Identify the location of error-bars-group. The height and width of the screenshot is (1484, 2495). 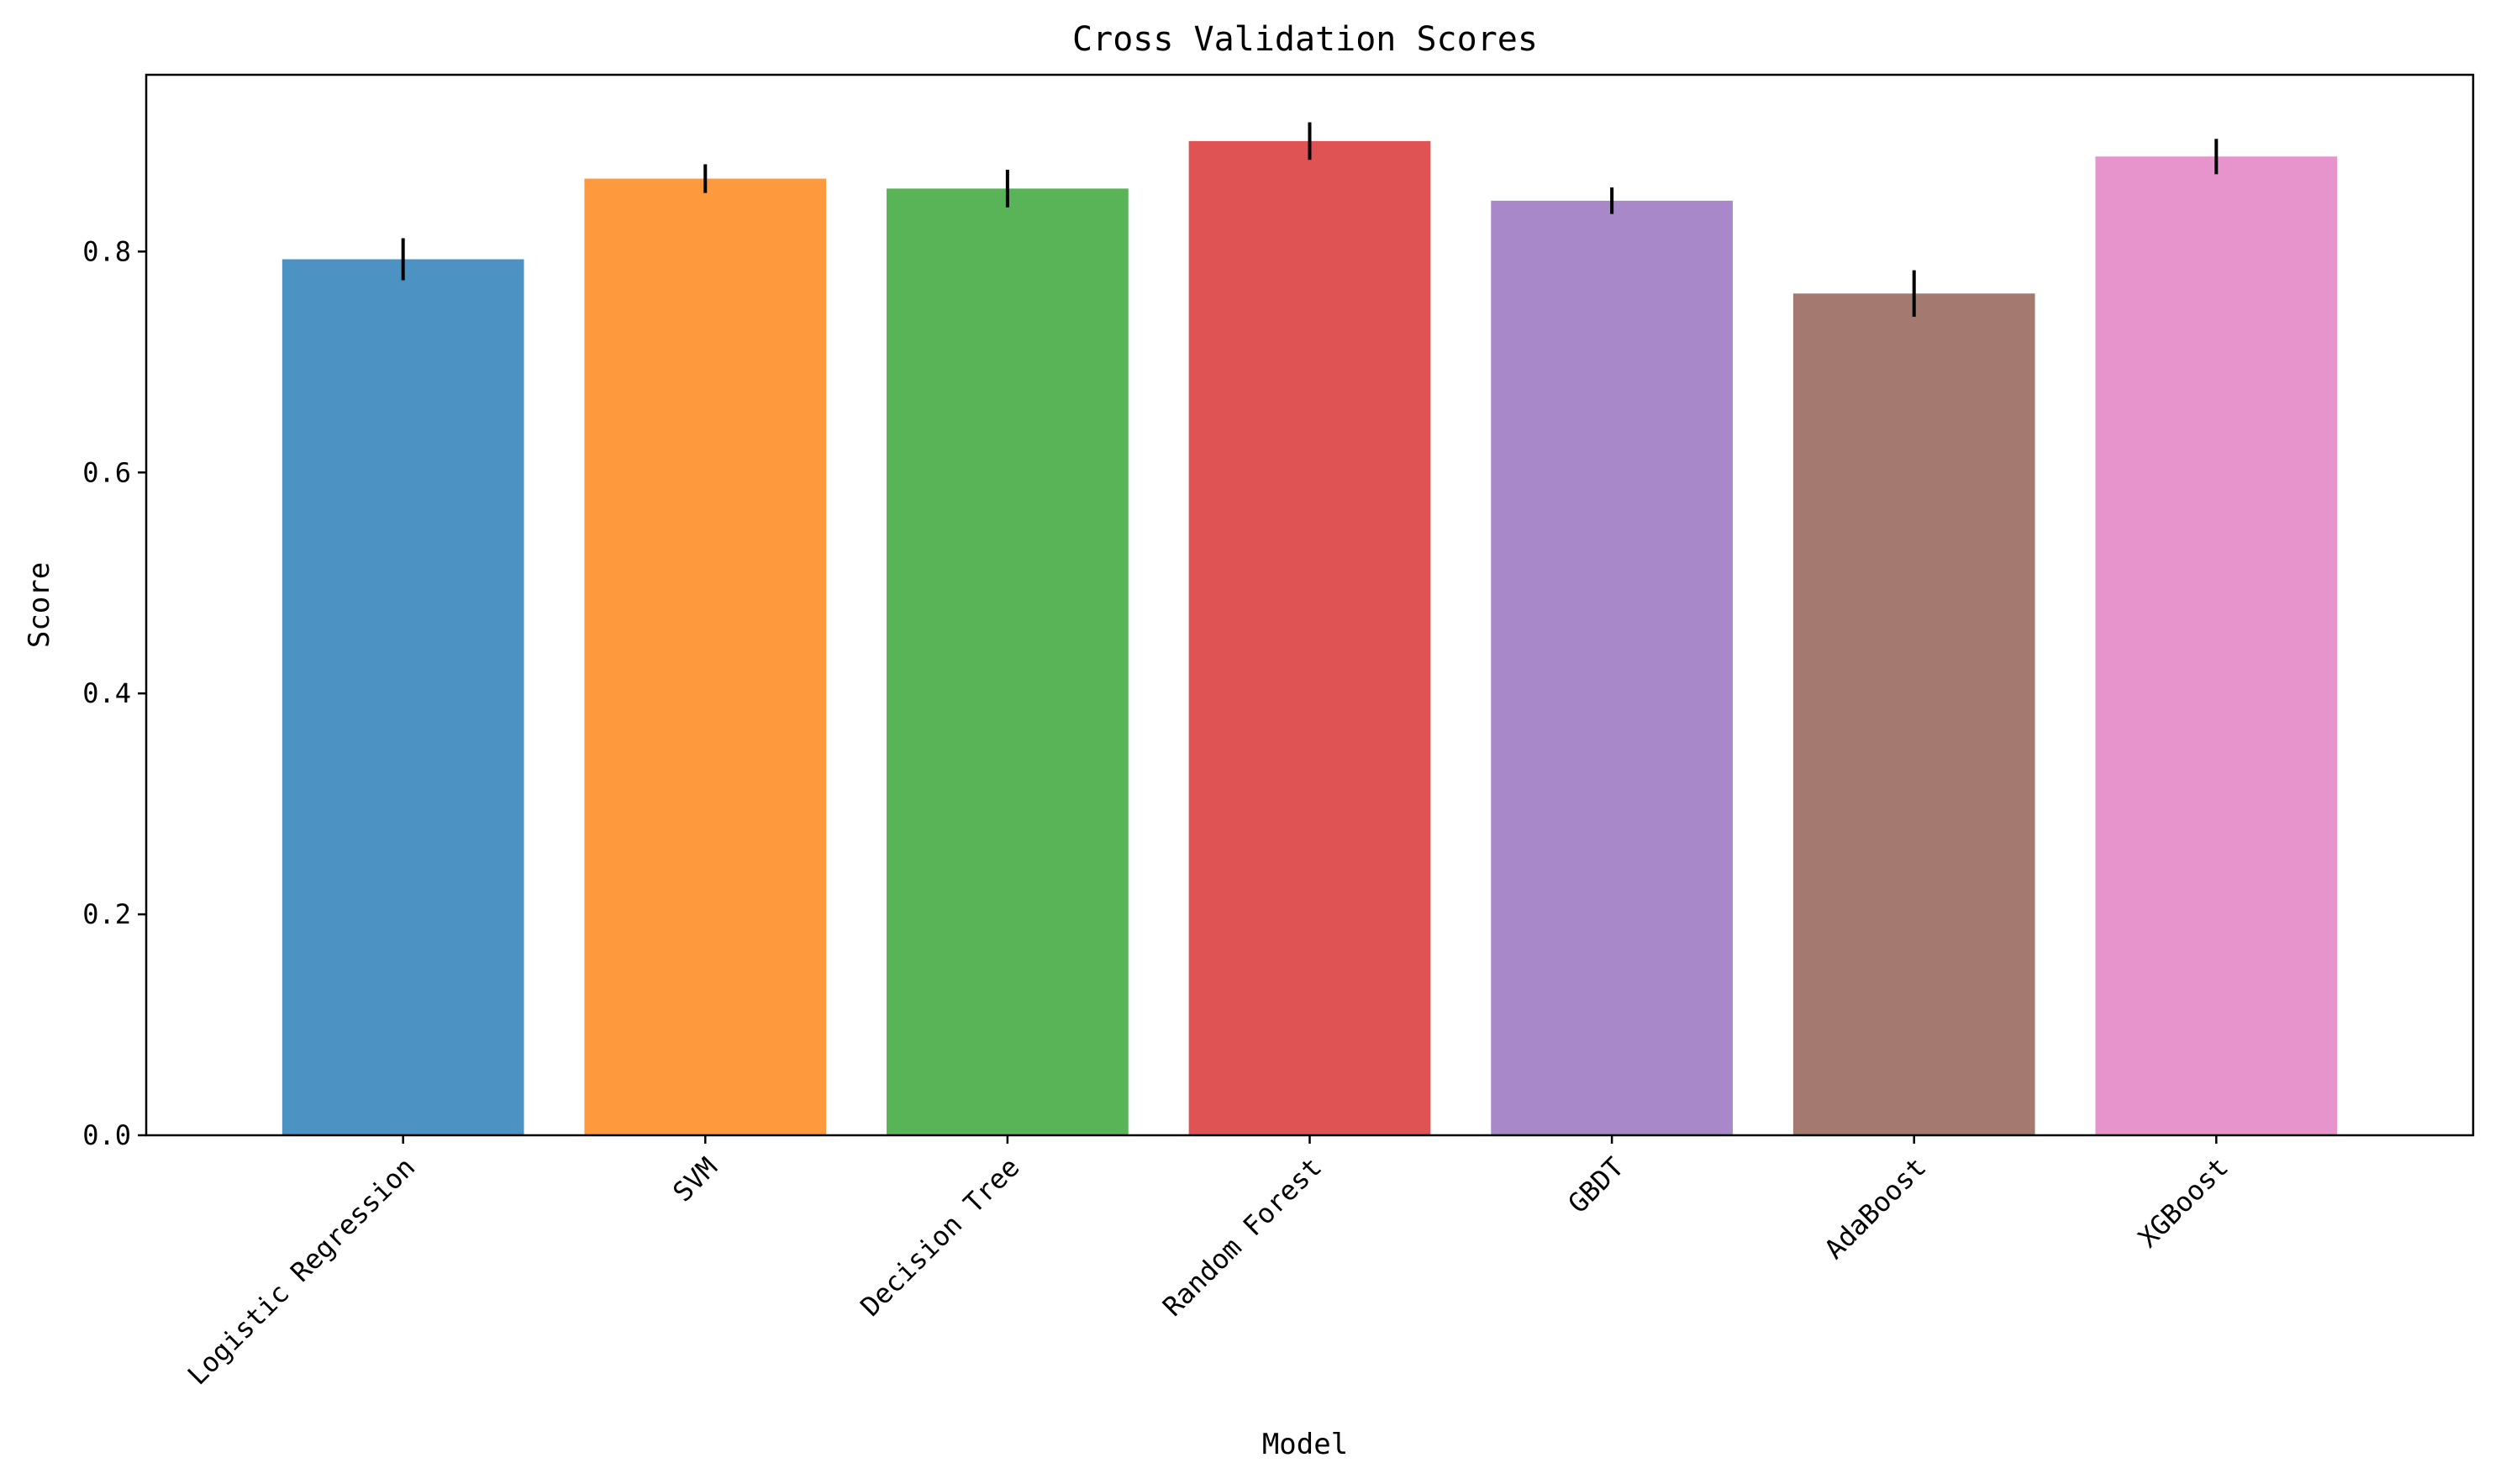
(1310, 220).